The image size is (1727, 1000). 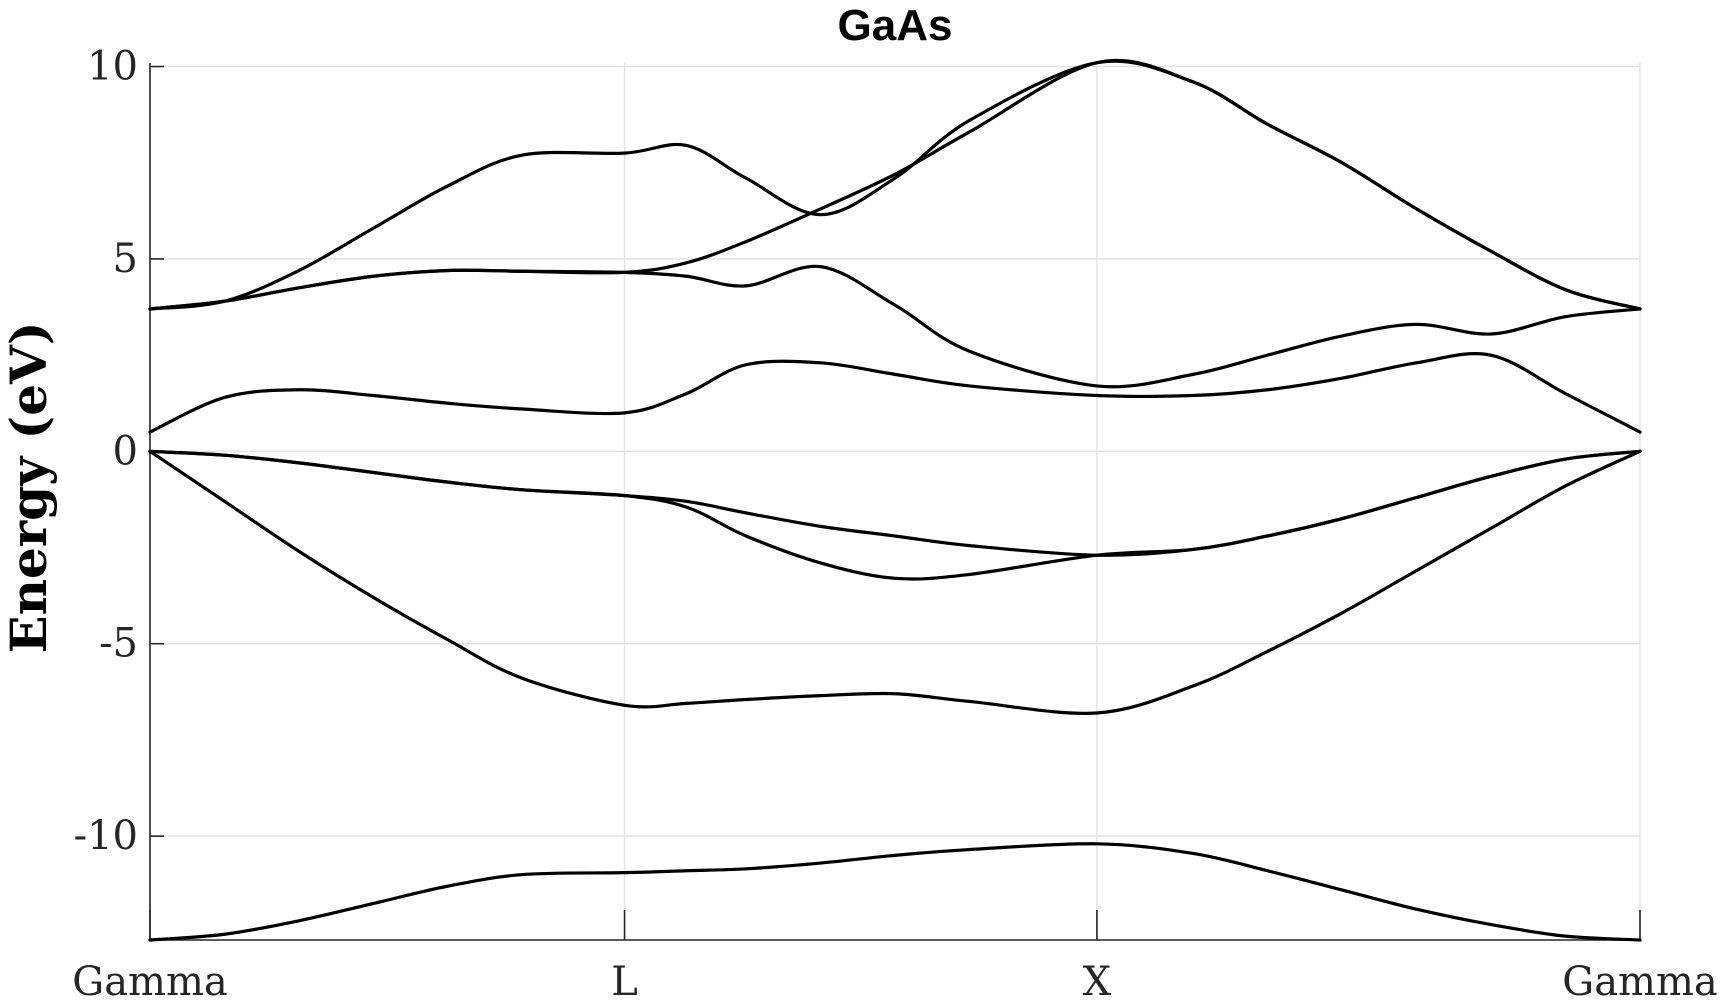 I want to click on x-tick-label: X, so click(x=1097, y=979).